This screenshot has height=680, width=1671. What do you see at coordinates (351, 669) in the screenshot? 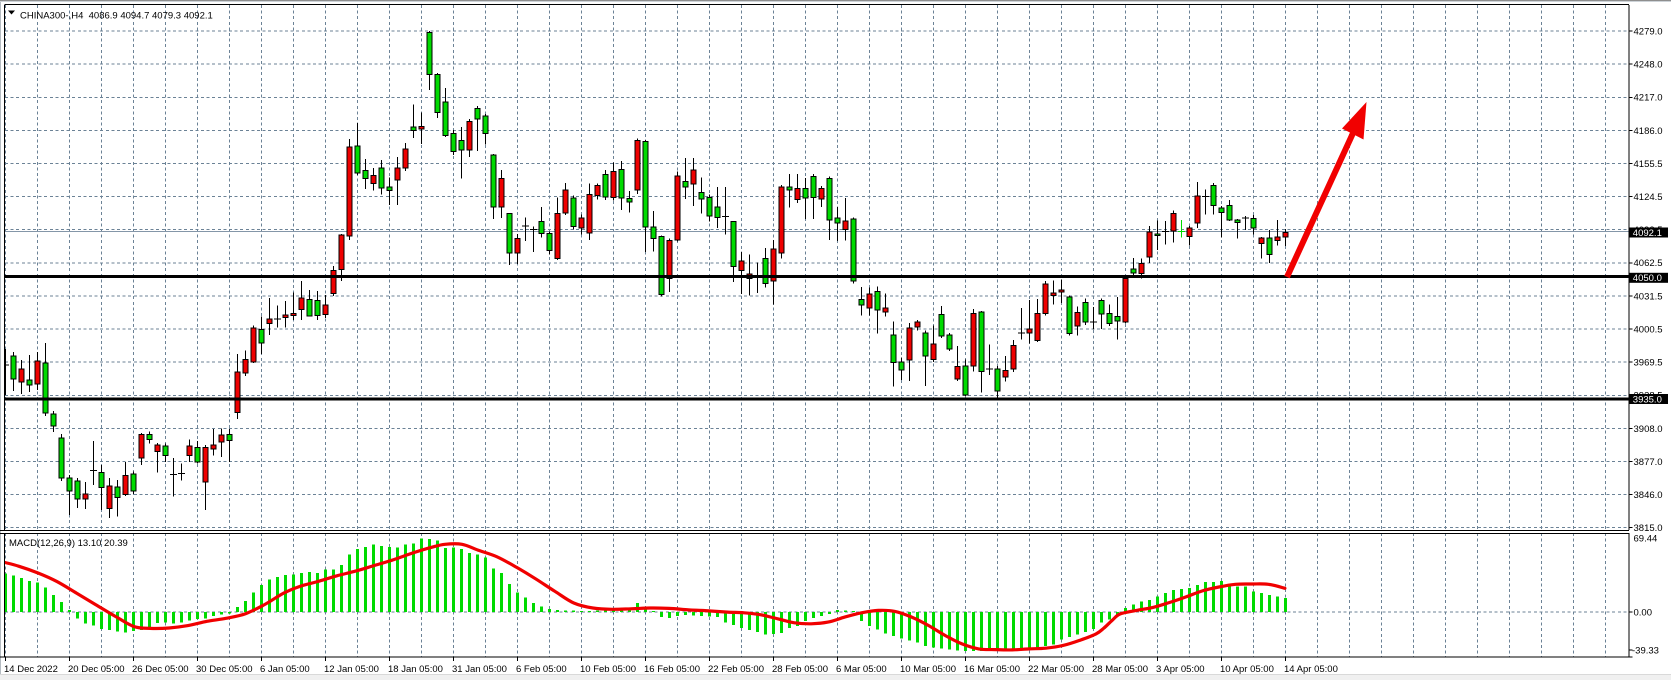
I see `svg-text: 12 Jan 05:00` at bounding box center [351, 669].